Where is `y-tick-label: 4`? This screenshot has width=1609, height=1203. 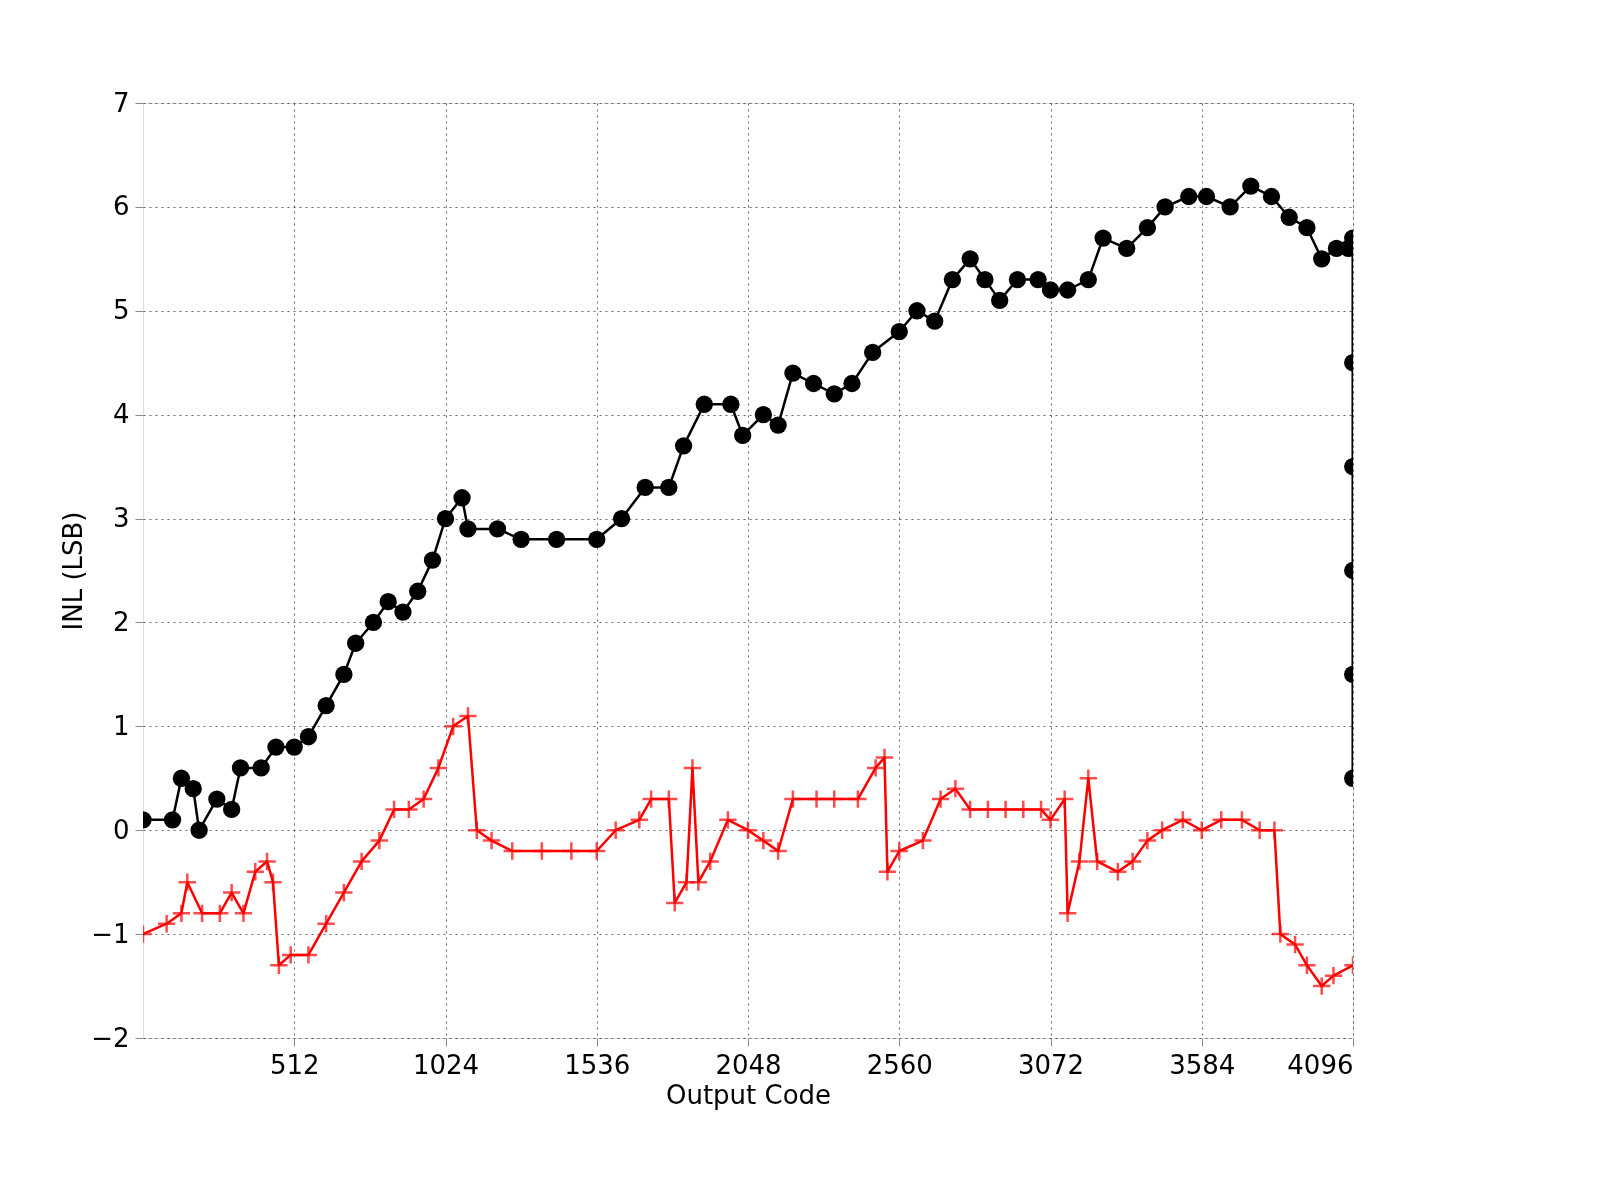
y-tick-label: 4 is located at coordinates (121, 414).